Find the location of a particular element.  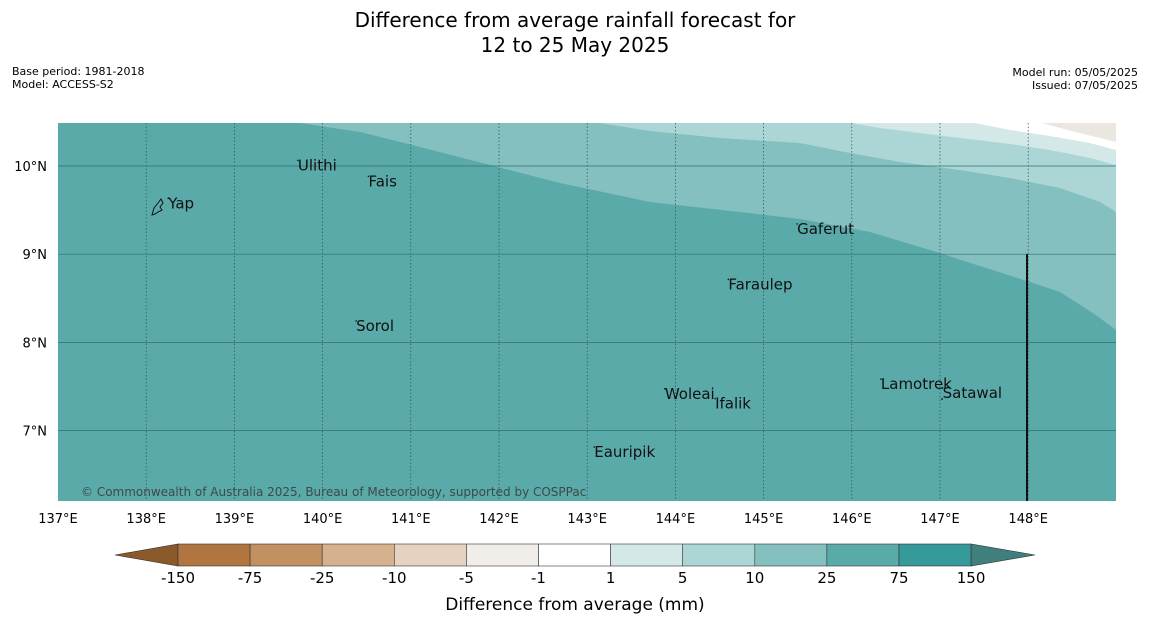

longitude-label: 144°E is located at coordinates (676, 519).